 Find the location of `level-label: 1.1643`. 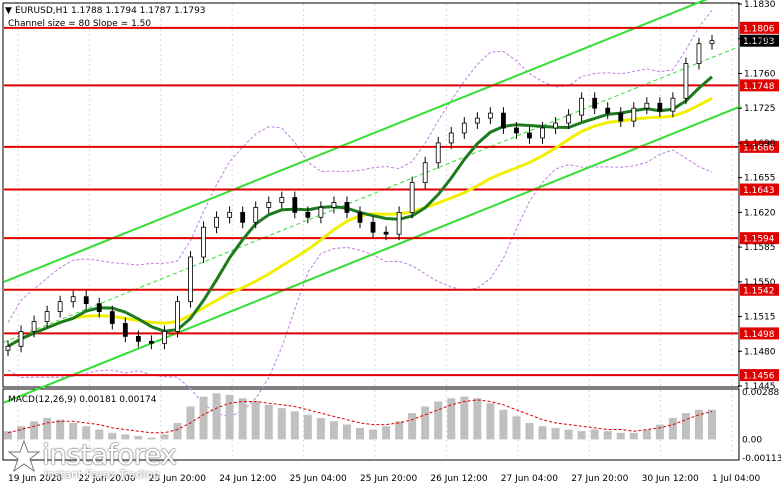

level-label: 1.1643 is located at coordinates (759, 191).